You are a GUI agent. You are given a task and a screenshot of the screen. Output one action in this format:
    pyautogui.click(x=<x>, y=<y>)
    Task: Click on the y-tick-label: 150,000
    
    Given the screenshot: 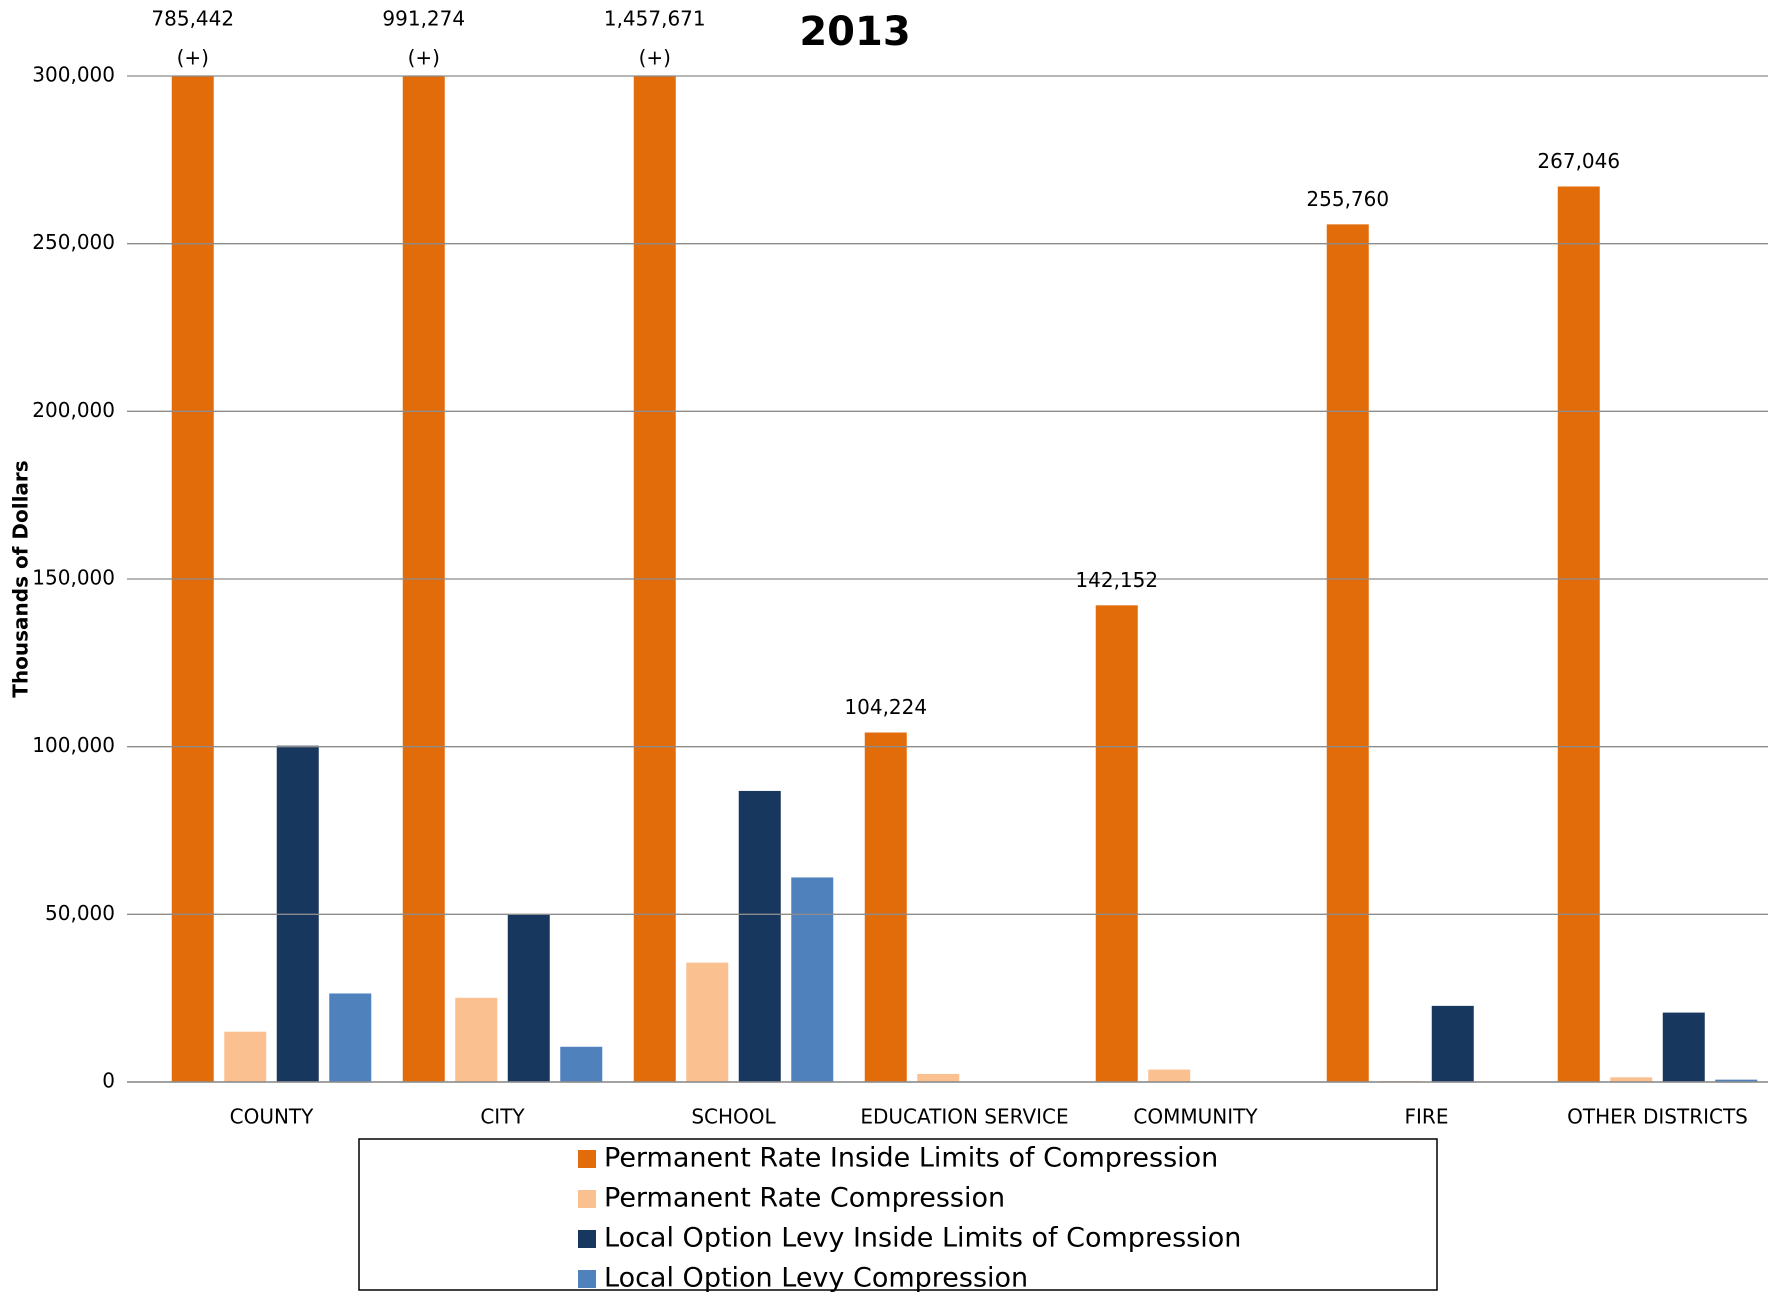 What is the action you would take?
    pyautogui.click(x=73, y=578)
    